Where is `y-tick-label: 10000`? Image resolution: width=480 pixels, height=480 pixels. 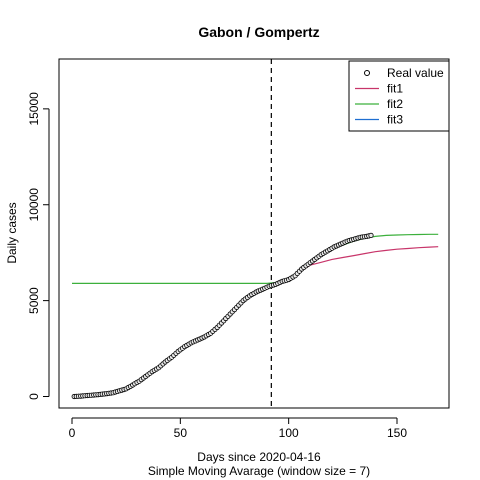 y-tick-label: 10000 is located at coordinates (34, 205).